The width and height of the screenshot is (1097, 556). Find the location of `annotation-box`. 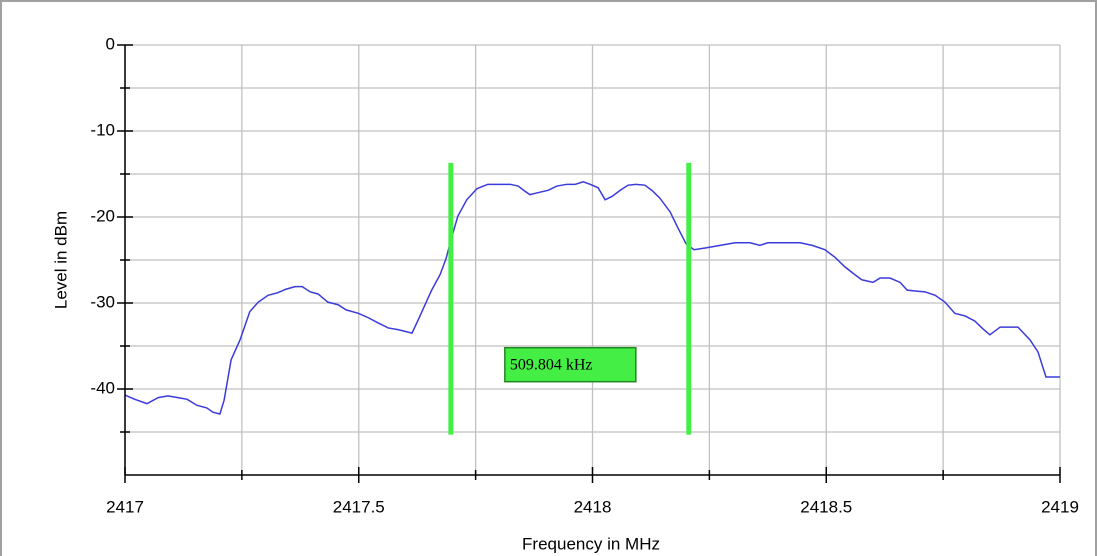

annotation-box is located at coordinates (570, 364).